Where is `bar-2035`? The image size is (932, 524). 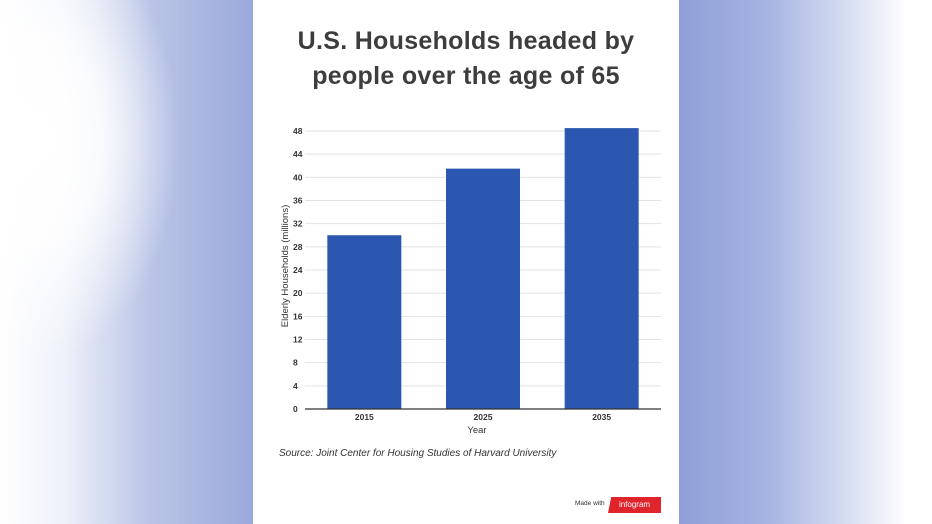
bar-2035 is located at coordinates (601, 268).